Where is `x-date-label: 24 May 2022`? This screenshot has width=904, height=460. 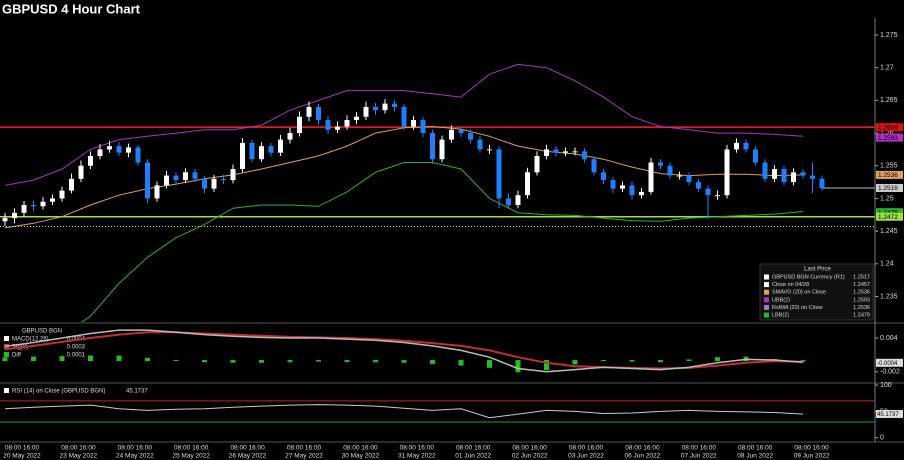 x-date-label: 24 May 2022 is located at coordinates (135, 456).